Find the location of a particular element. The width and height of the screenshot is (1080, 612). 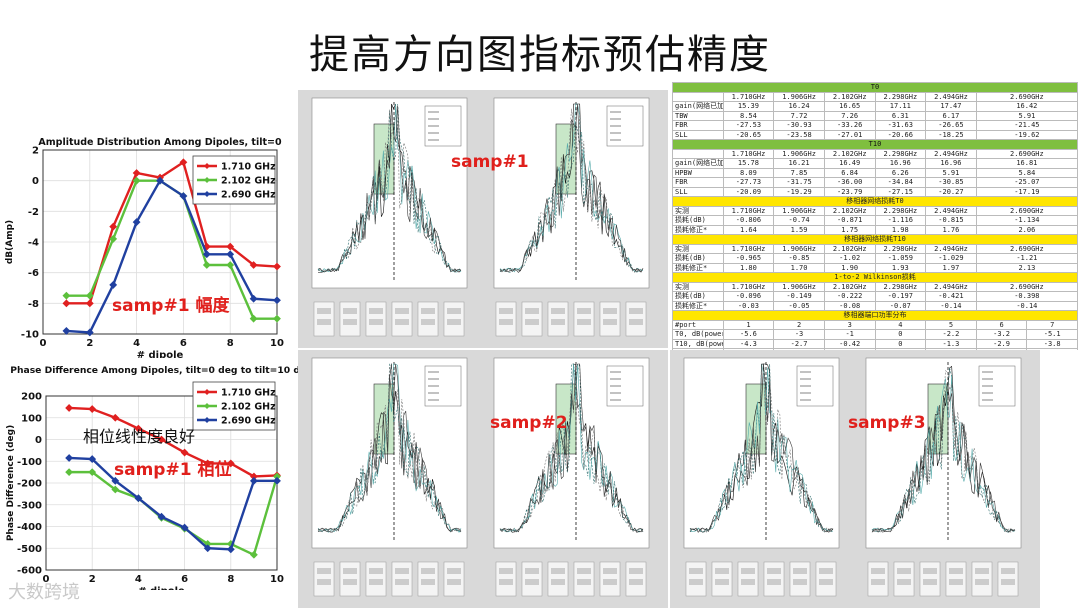

legend-entry: 2.690 GHz is located at coordinates (248, 421).